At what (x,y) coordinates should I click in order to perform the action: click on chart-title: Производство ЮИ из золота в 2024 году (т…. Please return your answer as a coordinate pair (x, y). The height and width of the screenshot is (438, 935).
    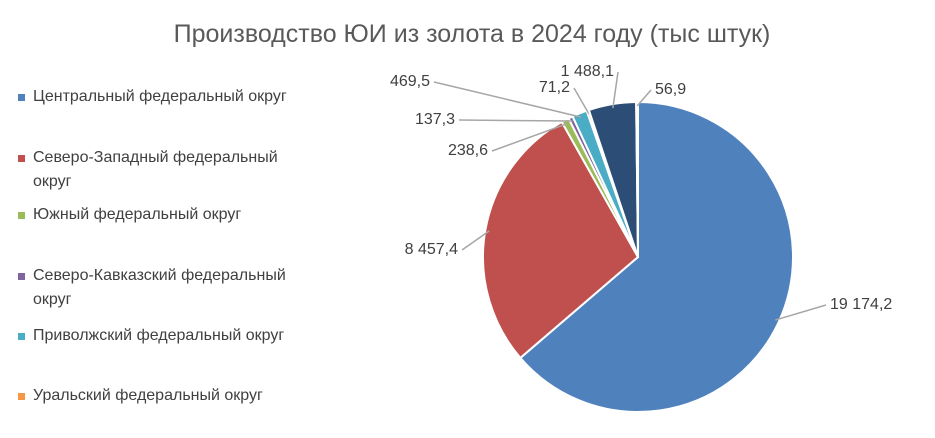
    Looking at the image, I should click on (472, 34).